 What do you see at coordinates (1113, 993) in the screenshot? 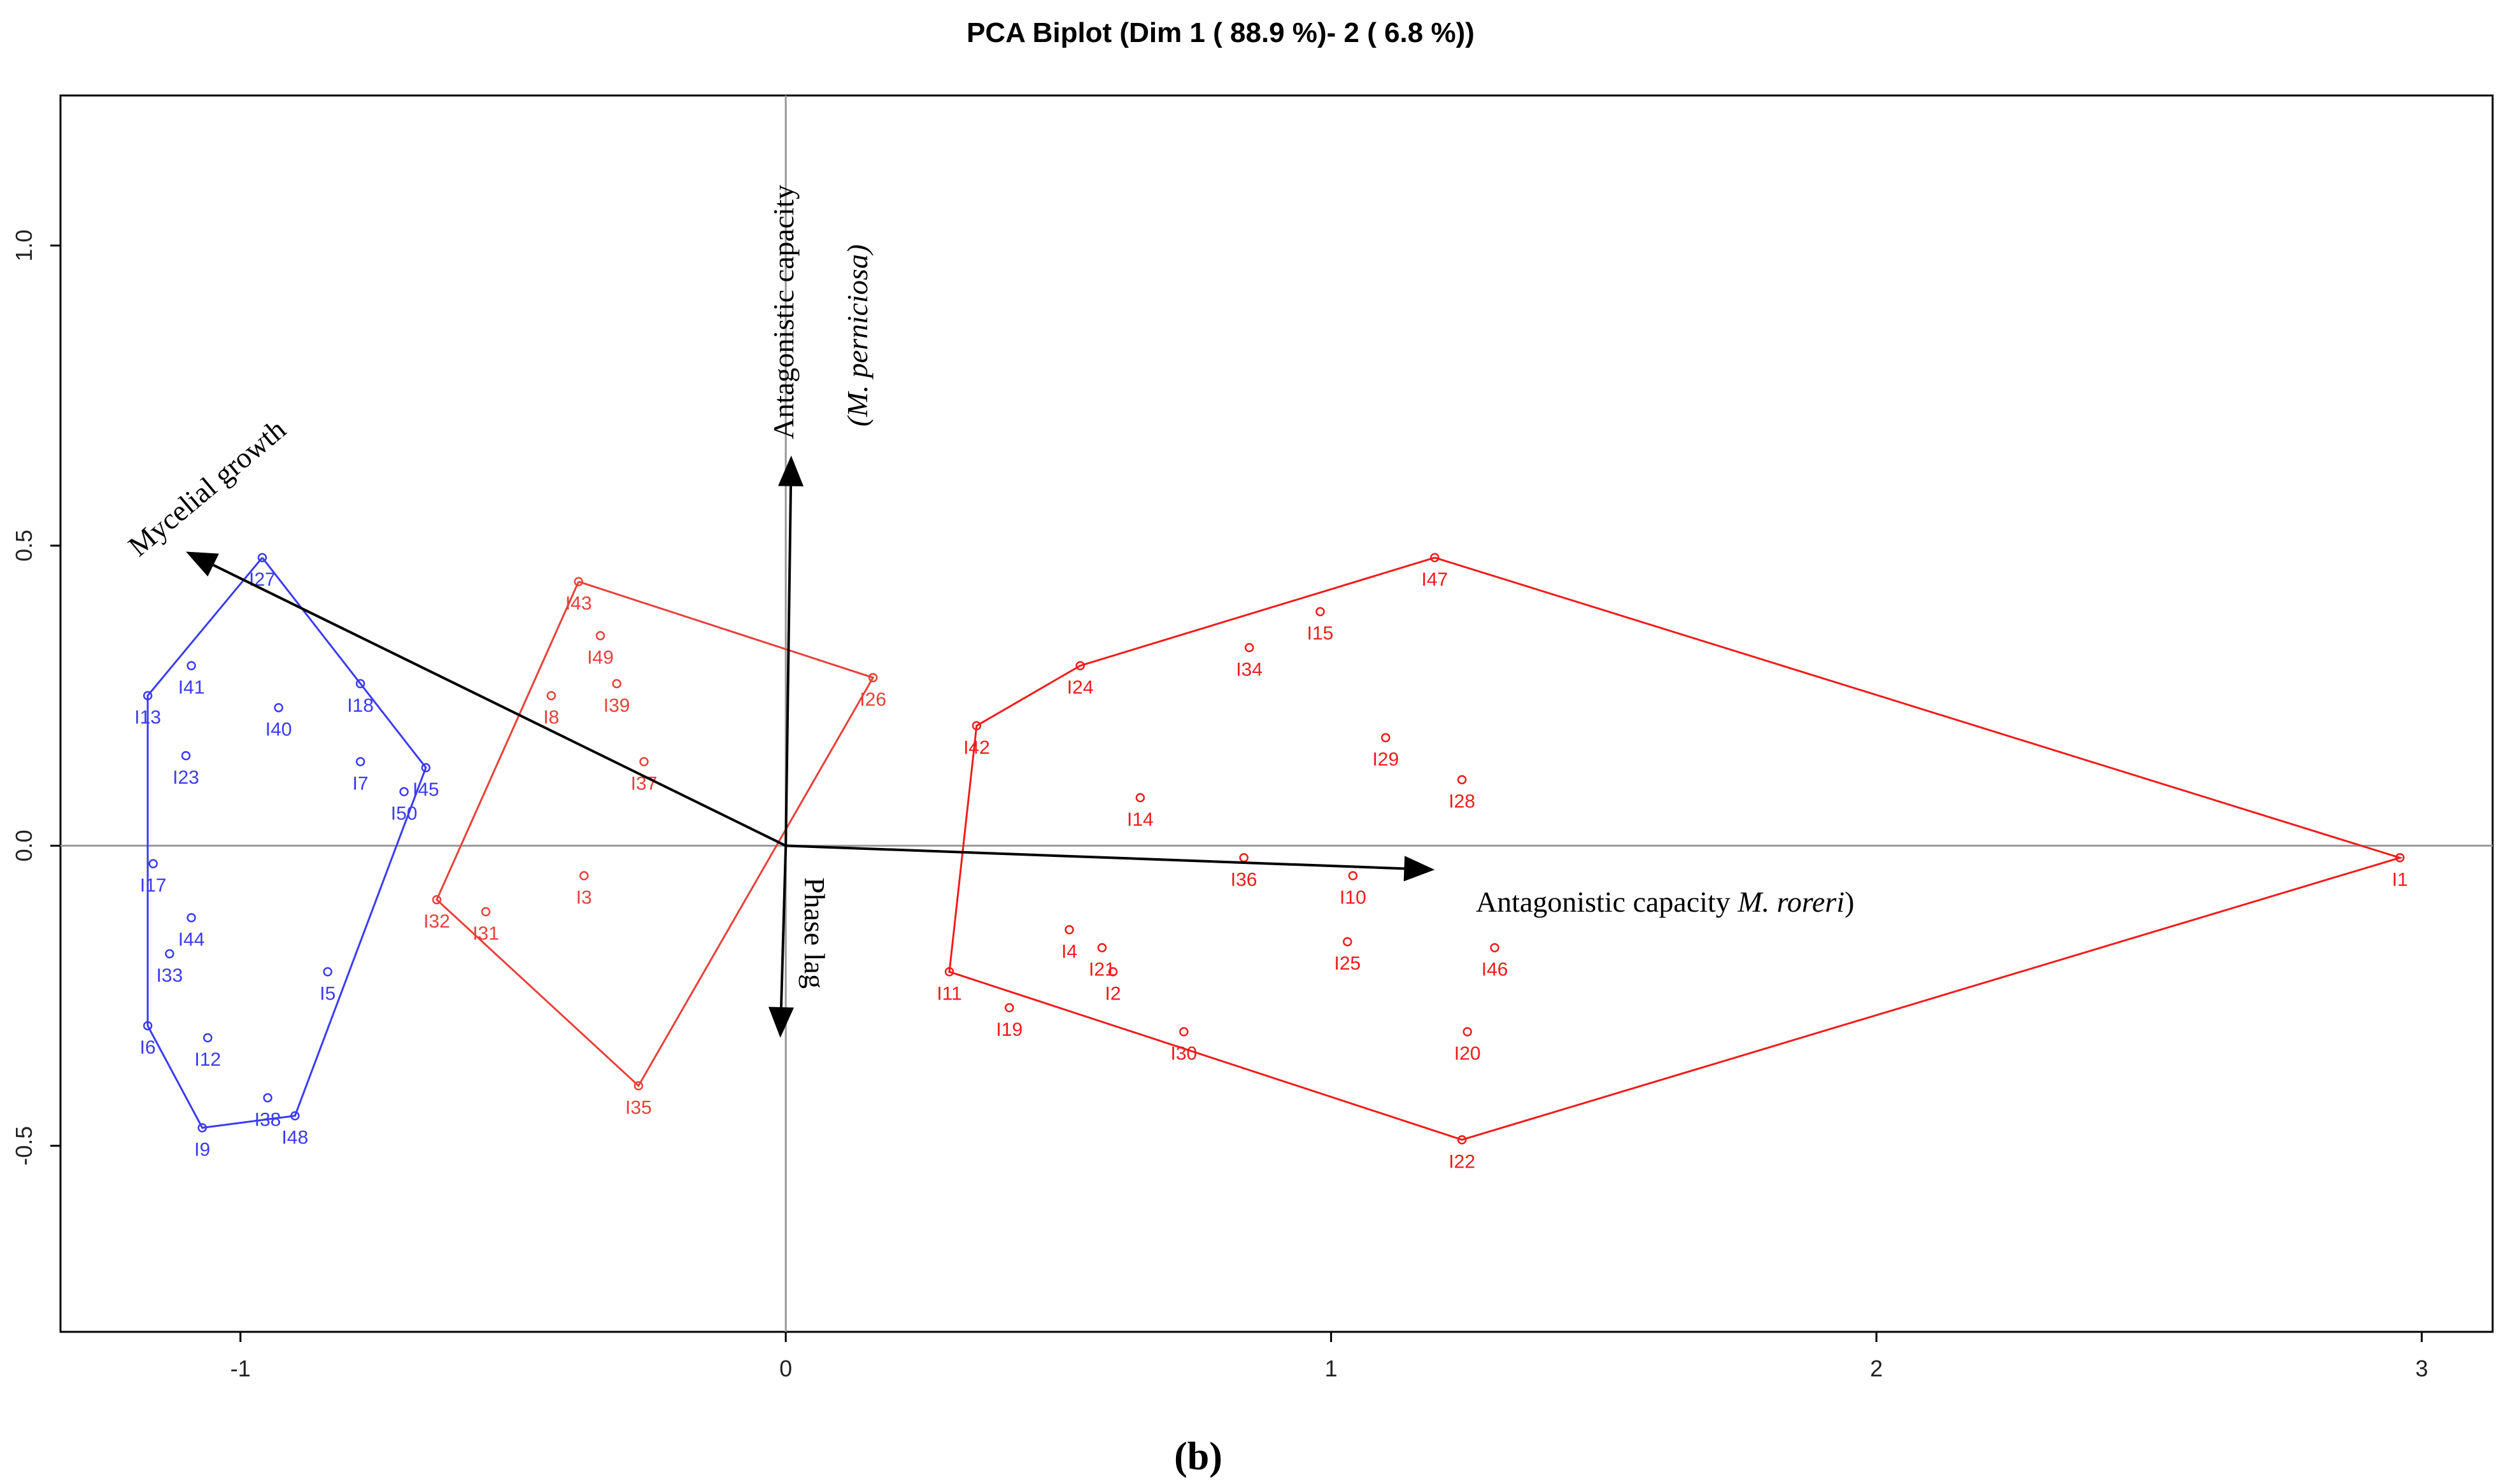
I see `point-label-I2: I2` at bounding box center [1113, 993].